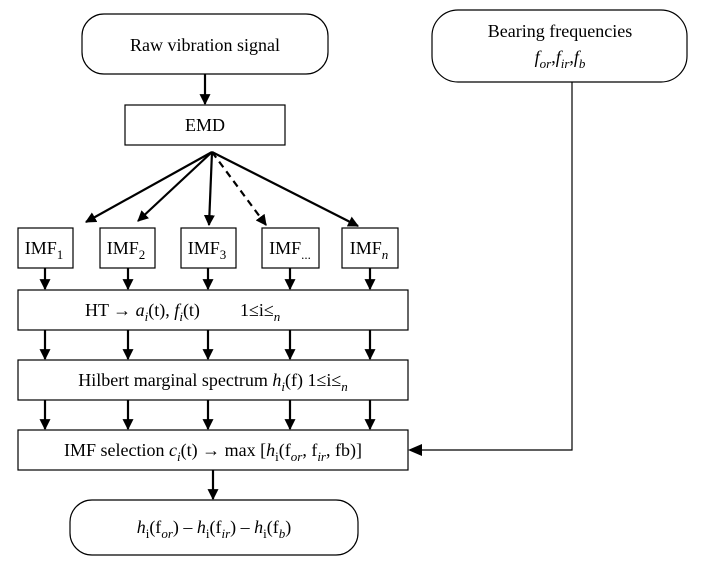 The image size is (706, 577). What do you see at coordinates (116, 450) in the screenshot?
I see `label-part: IMF selection` at bounding box center [116, 450].